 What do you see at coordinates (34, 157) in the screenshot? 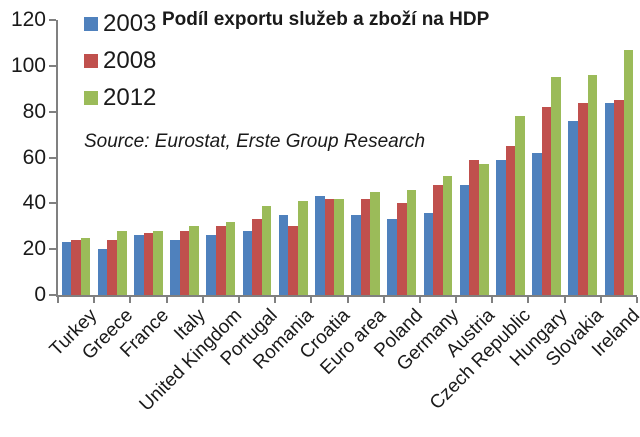
I see `y-tick-label: 60` at bounding box center [34, 157].